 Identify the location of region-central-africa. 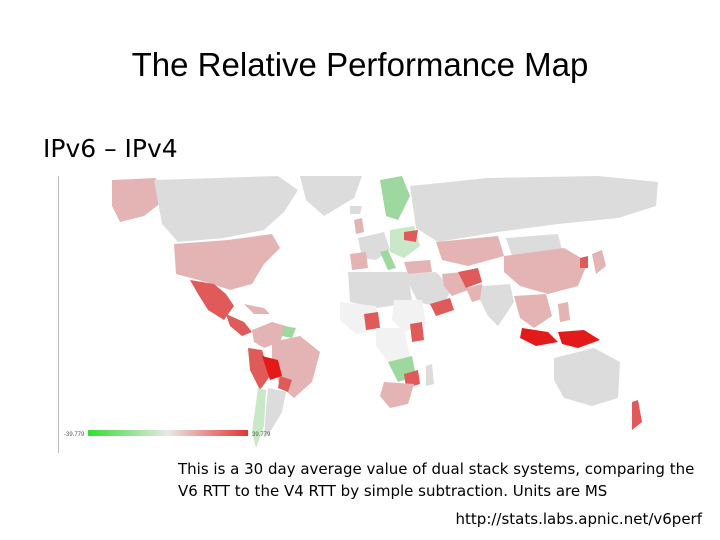
(393, 346).